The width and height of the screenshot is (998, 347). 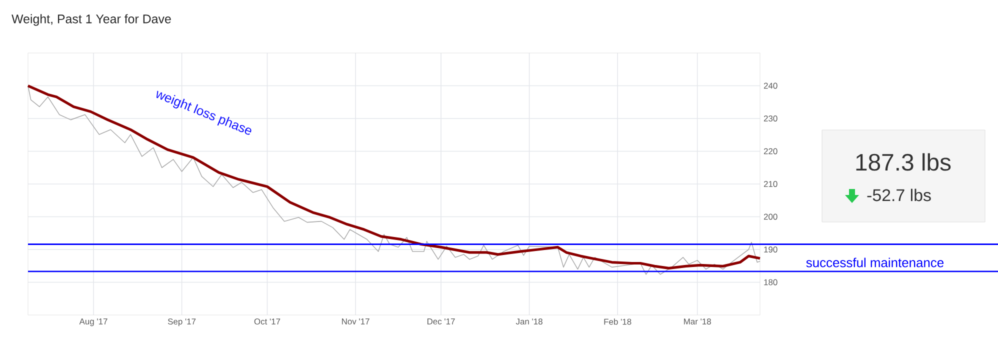 What do you see at coordinates (529, 321) in the screenshot?
I see `x-tick-label: Jan '18` at bounding box center [529, 321].